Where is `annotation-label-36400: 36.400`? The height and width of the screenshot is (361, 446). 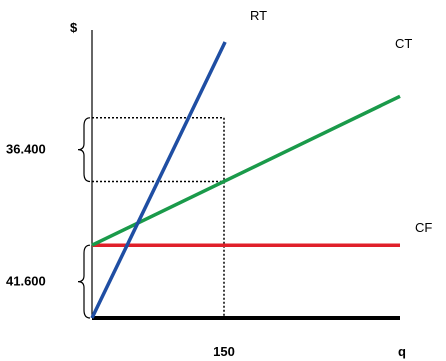 annotation-label-36400: 36.400 is located at coordinates (26, 149).